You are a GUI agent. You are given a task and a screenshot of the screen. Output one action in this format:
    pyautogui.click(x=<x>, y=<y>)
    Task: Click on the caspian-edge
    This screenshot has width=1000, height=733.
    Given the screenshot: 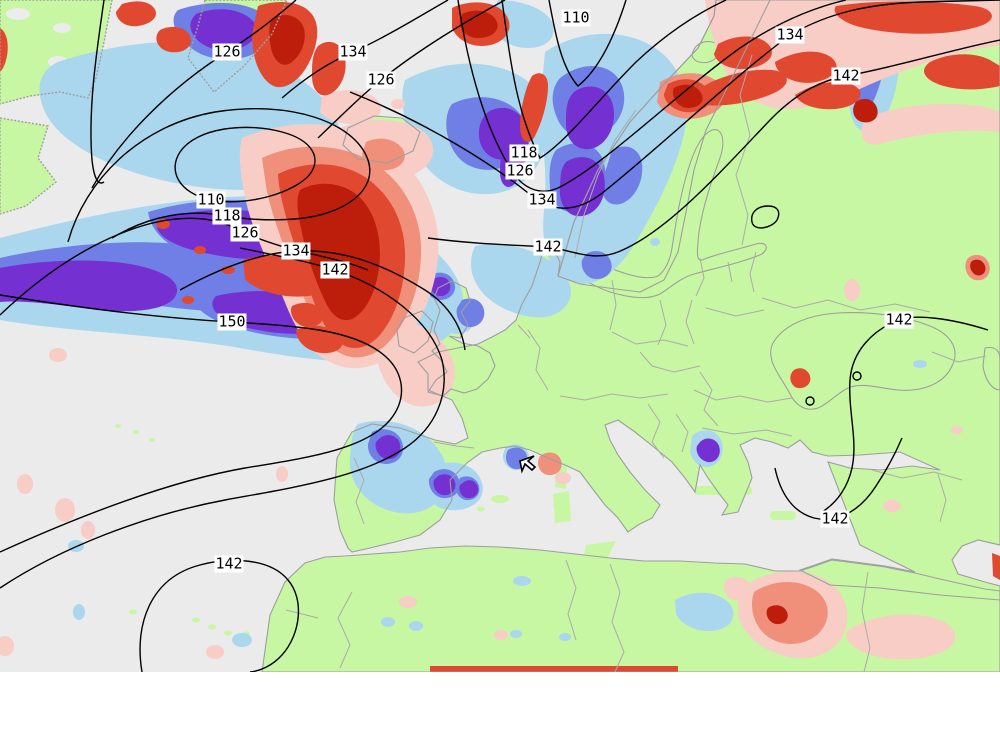 What is the action you would take?
    pyautogui.click(x=991, y=368)
    